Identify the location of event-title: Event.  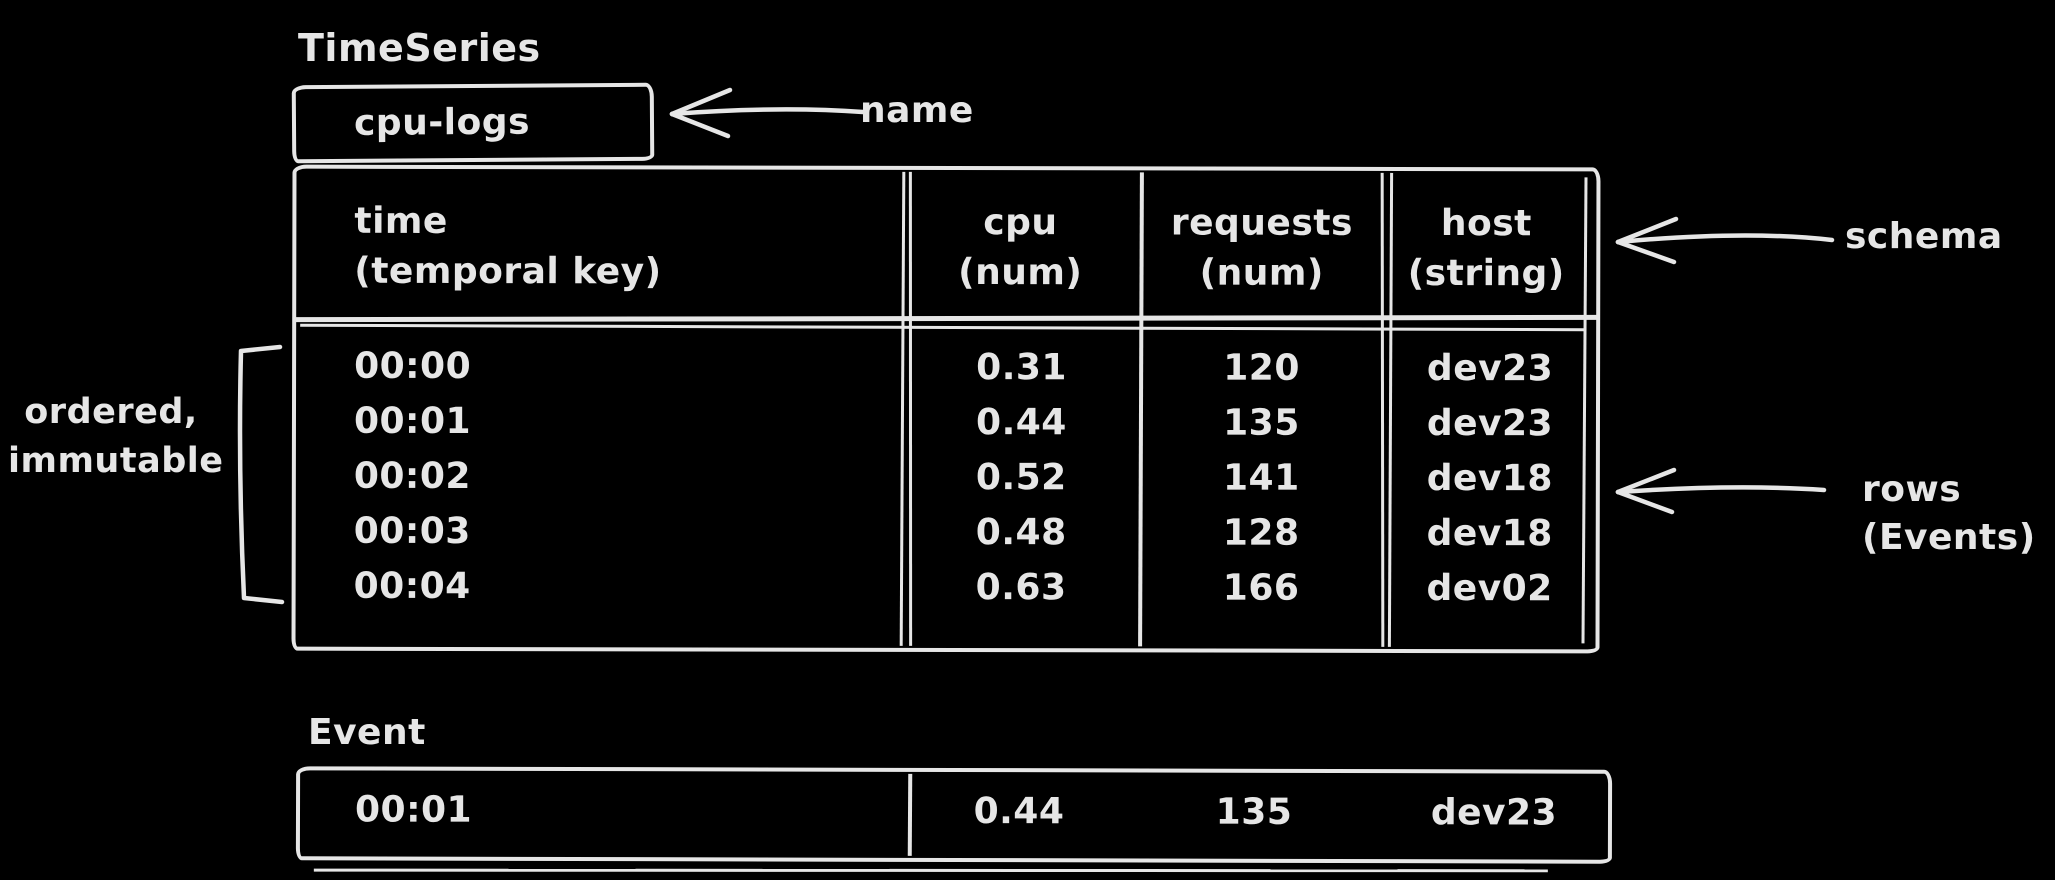
(367, 732).